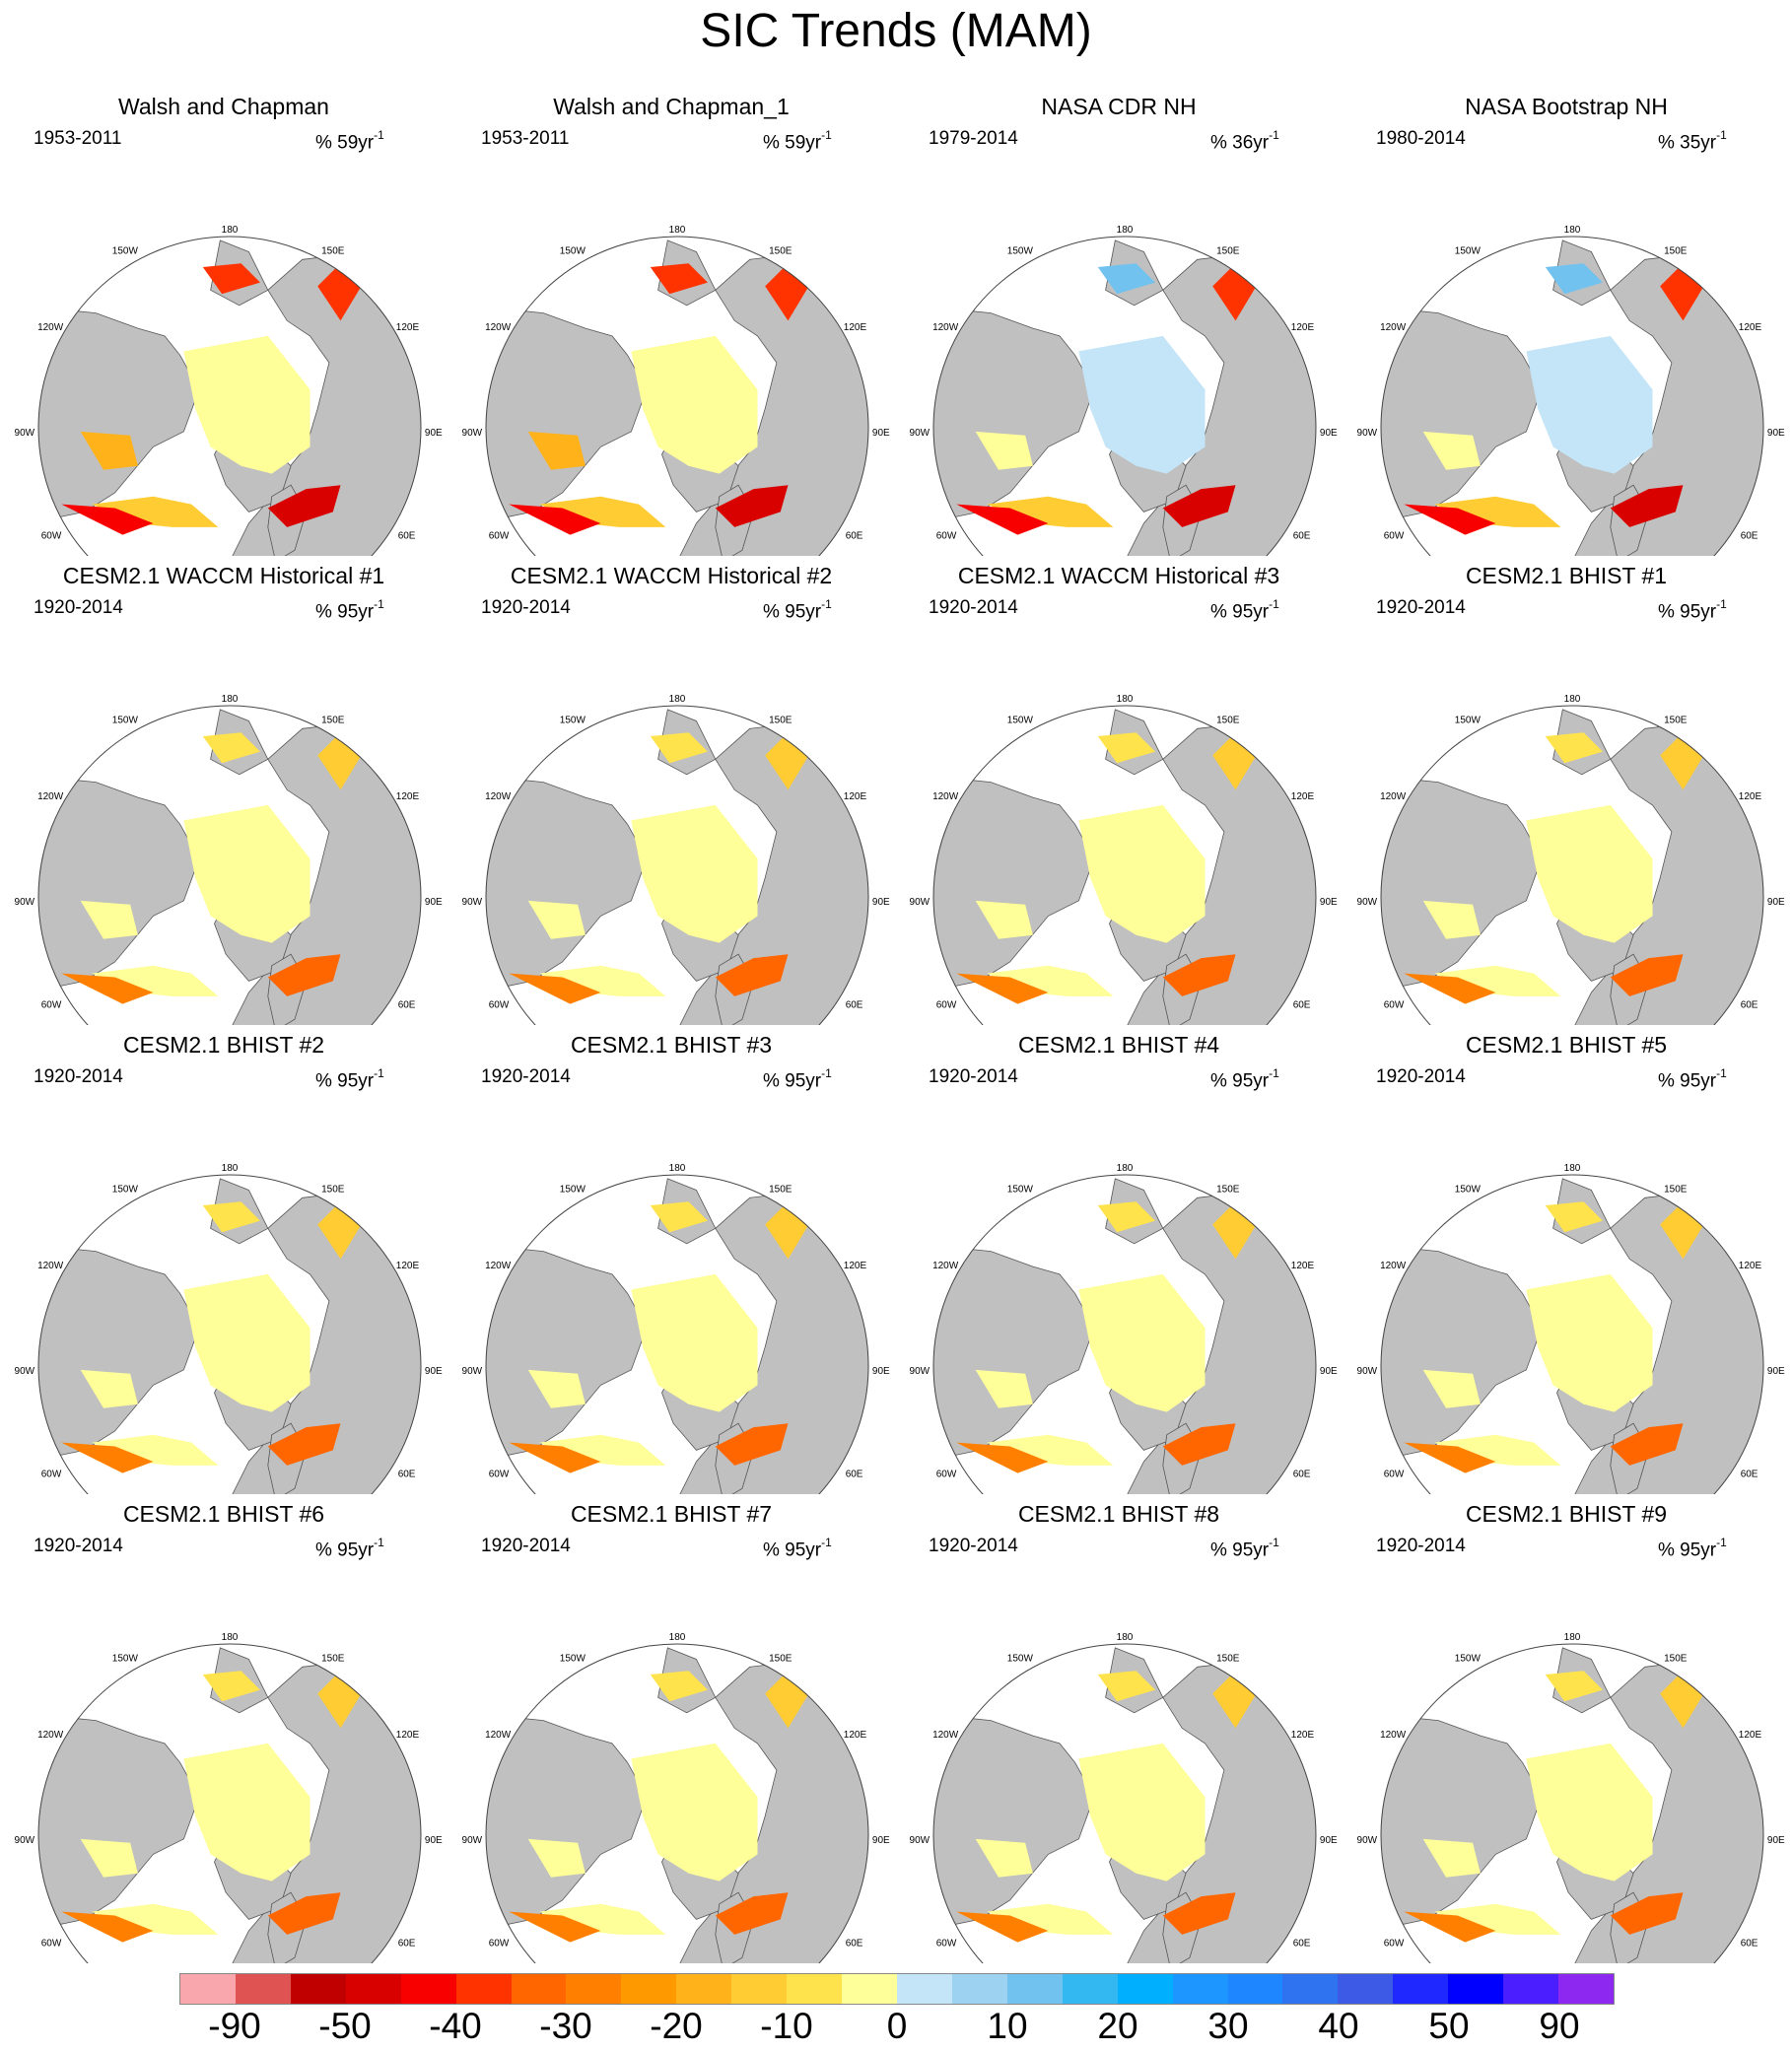  What do you see at coordinates (224, 106) in the screenshot?
I see `panel-title: Walsh and Chapman` at bounding box center [224, 106].